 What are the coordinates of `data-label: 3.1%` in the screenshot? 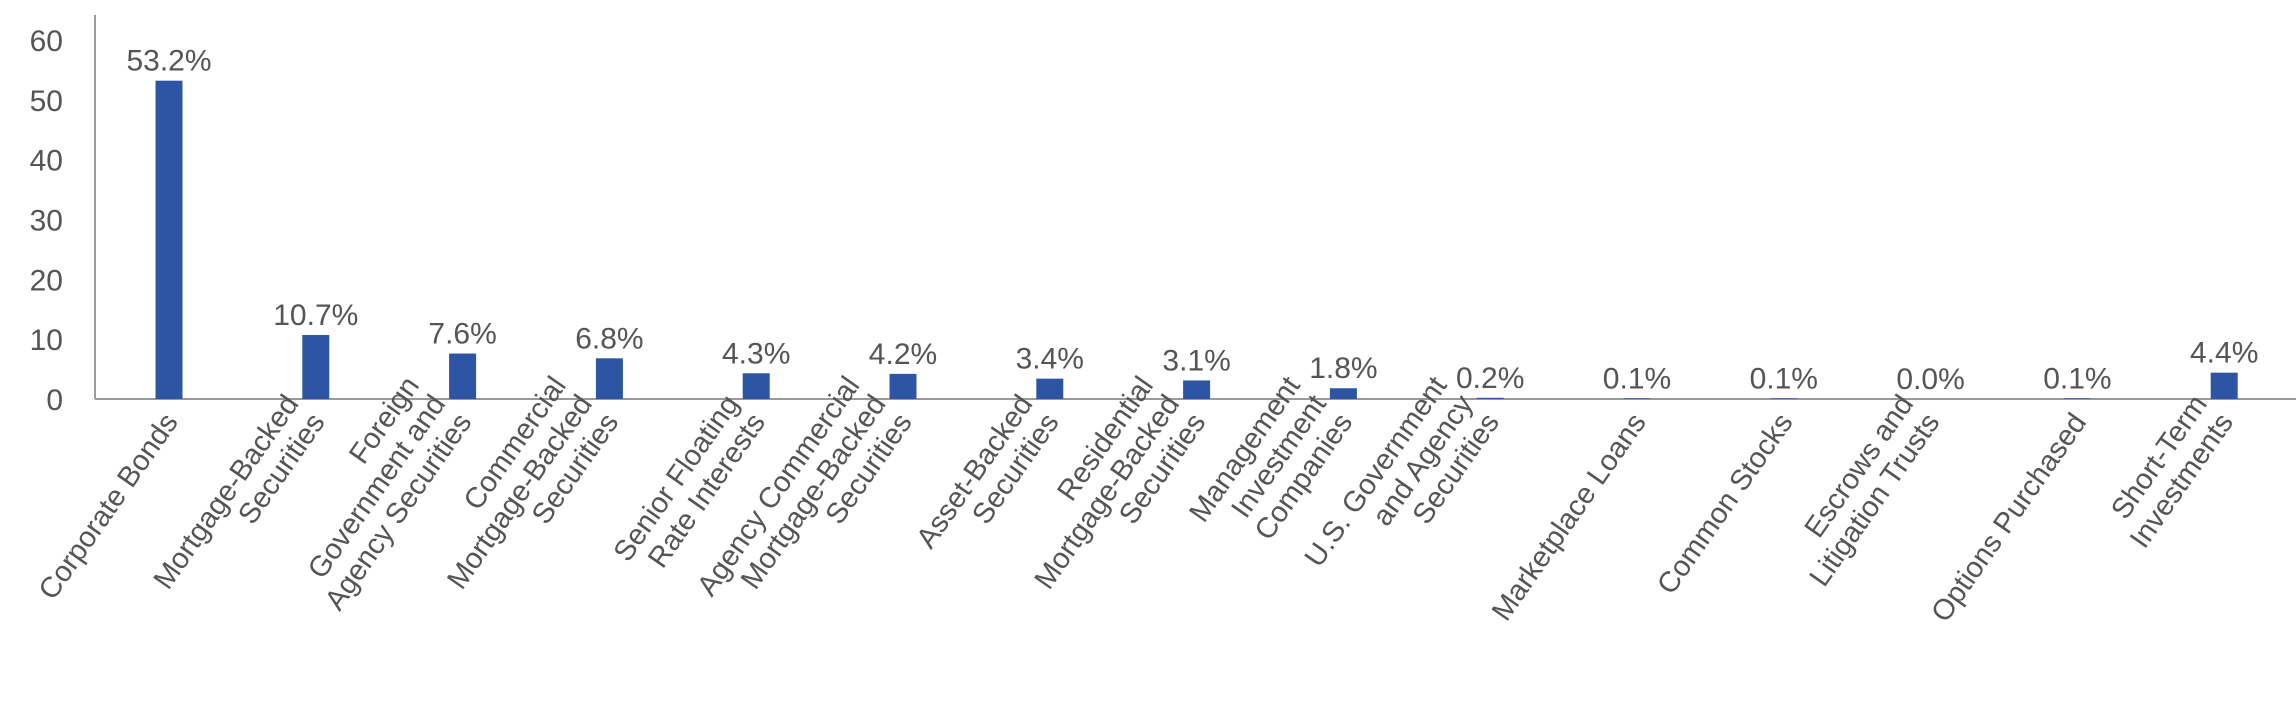 It's located at (1196, 360).